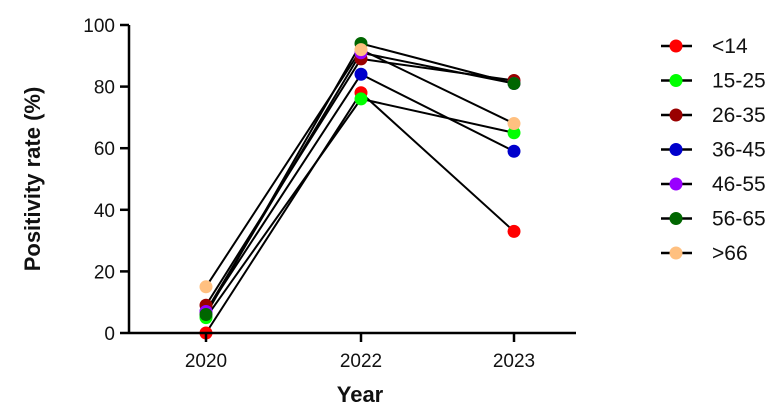 This screenshot has width=776, height=410. What do you see at coordinates (109, 334) in the screenshot?
I see `y-tick-label: 0` at bounding box center [109, 334].